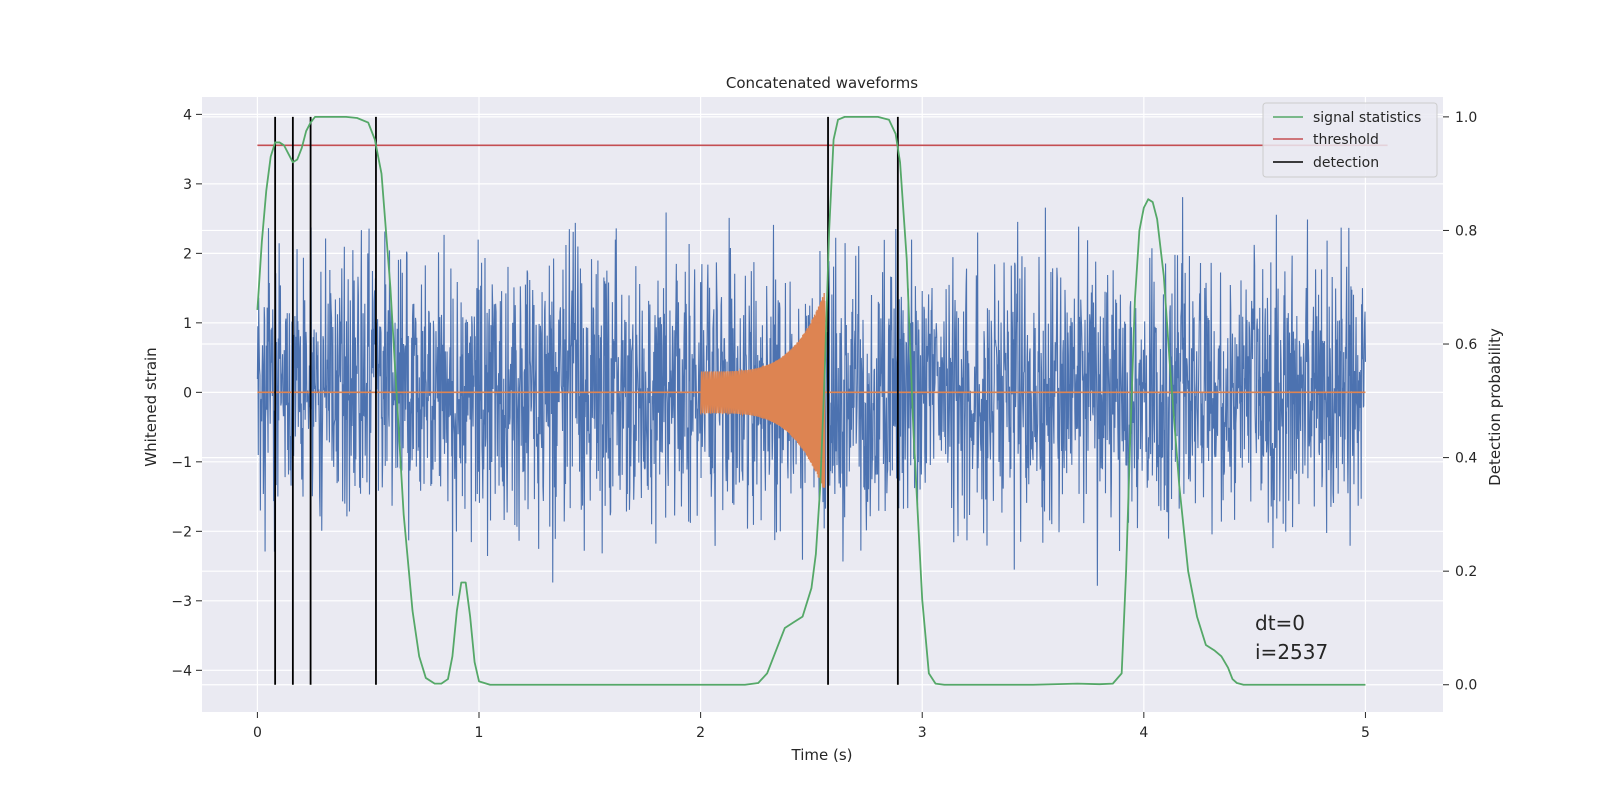 The width and height of the screenshot is (1600, 800). What do you see at coordinates (181, 602) in the screenshot?
I see `y-tick-label: −3` at bounding box center [181, 602].